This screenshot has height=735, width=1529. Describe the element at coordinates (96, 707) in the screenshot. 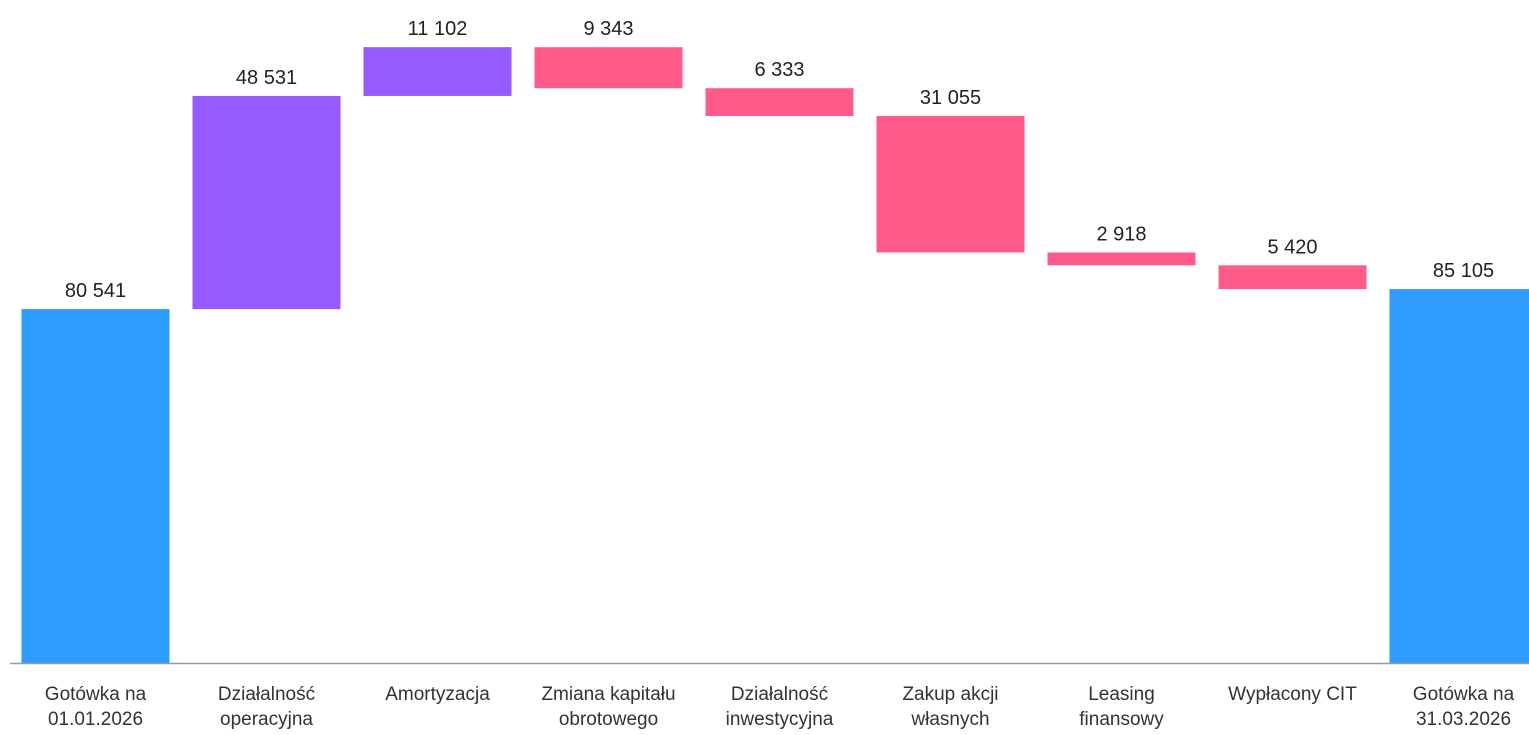

I see `x-tick-label: Gotówka na 01.01.2026` at that location.